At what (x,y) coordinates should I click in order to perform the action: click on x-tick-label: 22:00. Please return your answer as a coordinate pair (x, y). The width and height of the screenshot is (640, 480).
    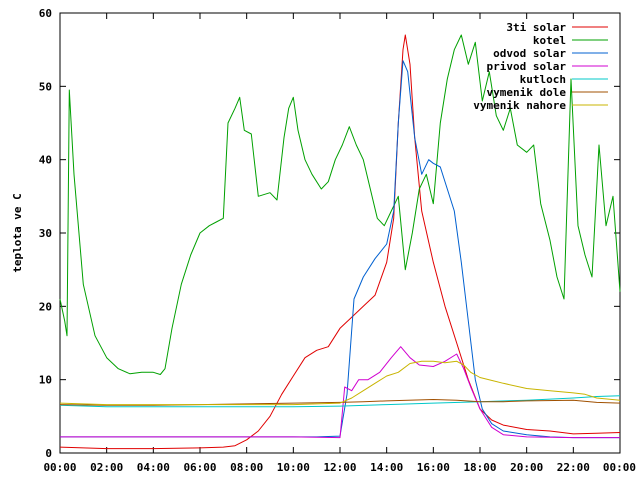
    Looking at the image, I should click on (573, 467).